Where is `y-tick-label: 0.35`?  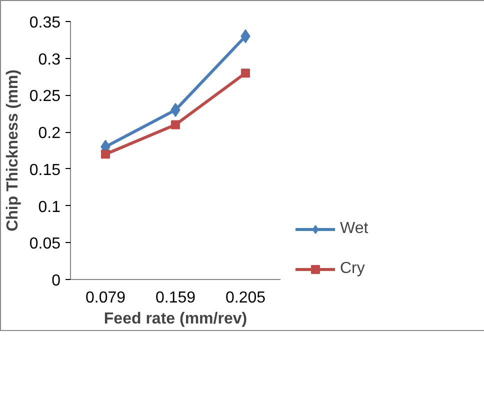 y-tick-label: 0.35 is located at coordinates (45, 23).